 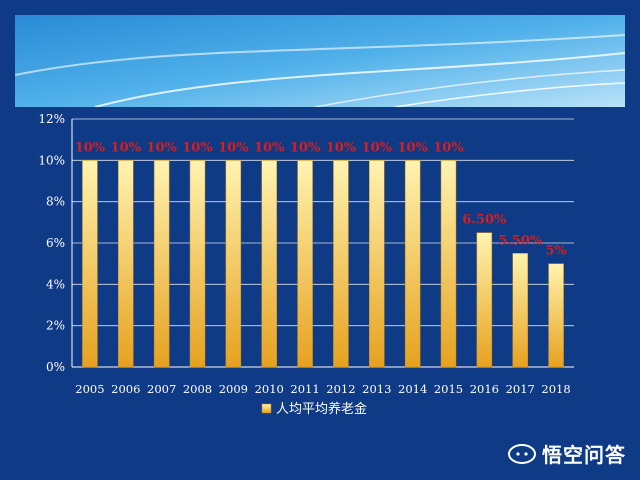 I want to click on x-tick-label-2008: 2008, so click(x=197, y=389).